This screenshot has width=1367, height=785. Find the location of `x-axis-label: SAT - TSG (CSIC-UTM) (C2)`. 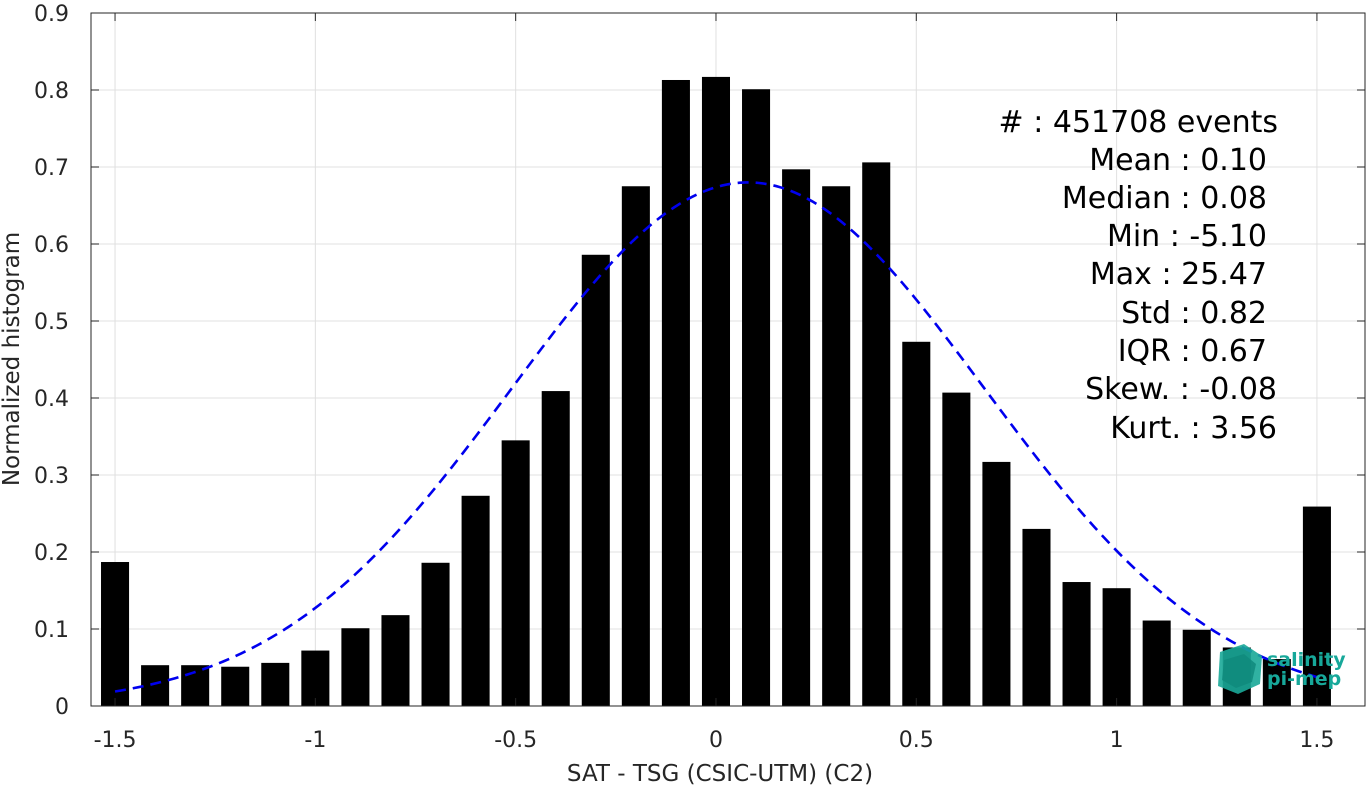

x-axis-label: SAT - TSG (CSIC-UTM) (C2) is located at coordinates (720, 773).